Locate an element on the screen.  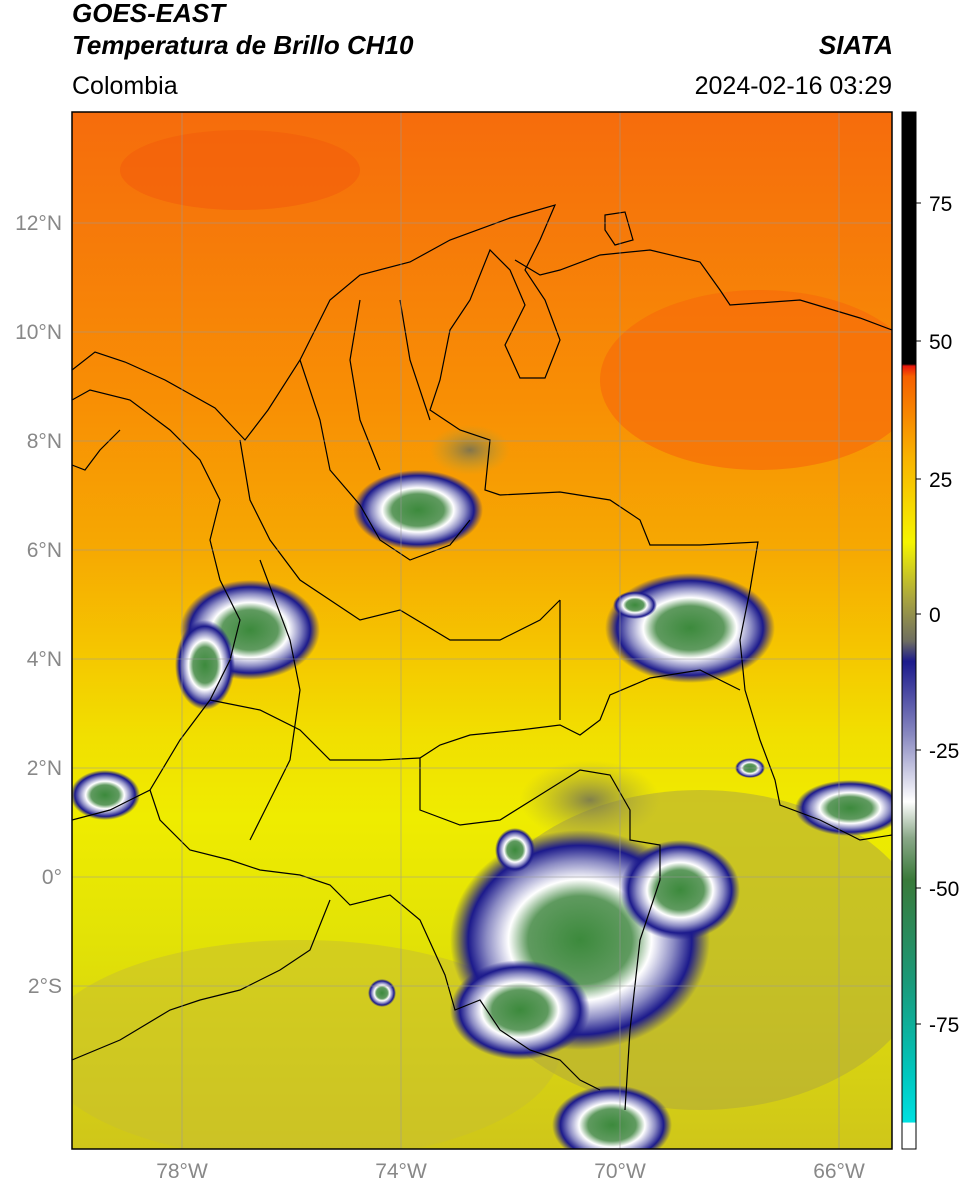
colorbar-tick-label: 25 is located at coordinates (940, 480).